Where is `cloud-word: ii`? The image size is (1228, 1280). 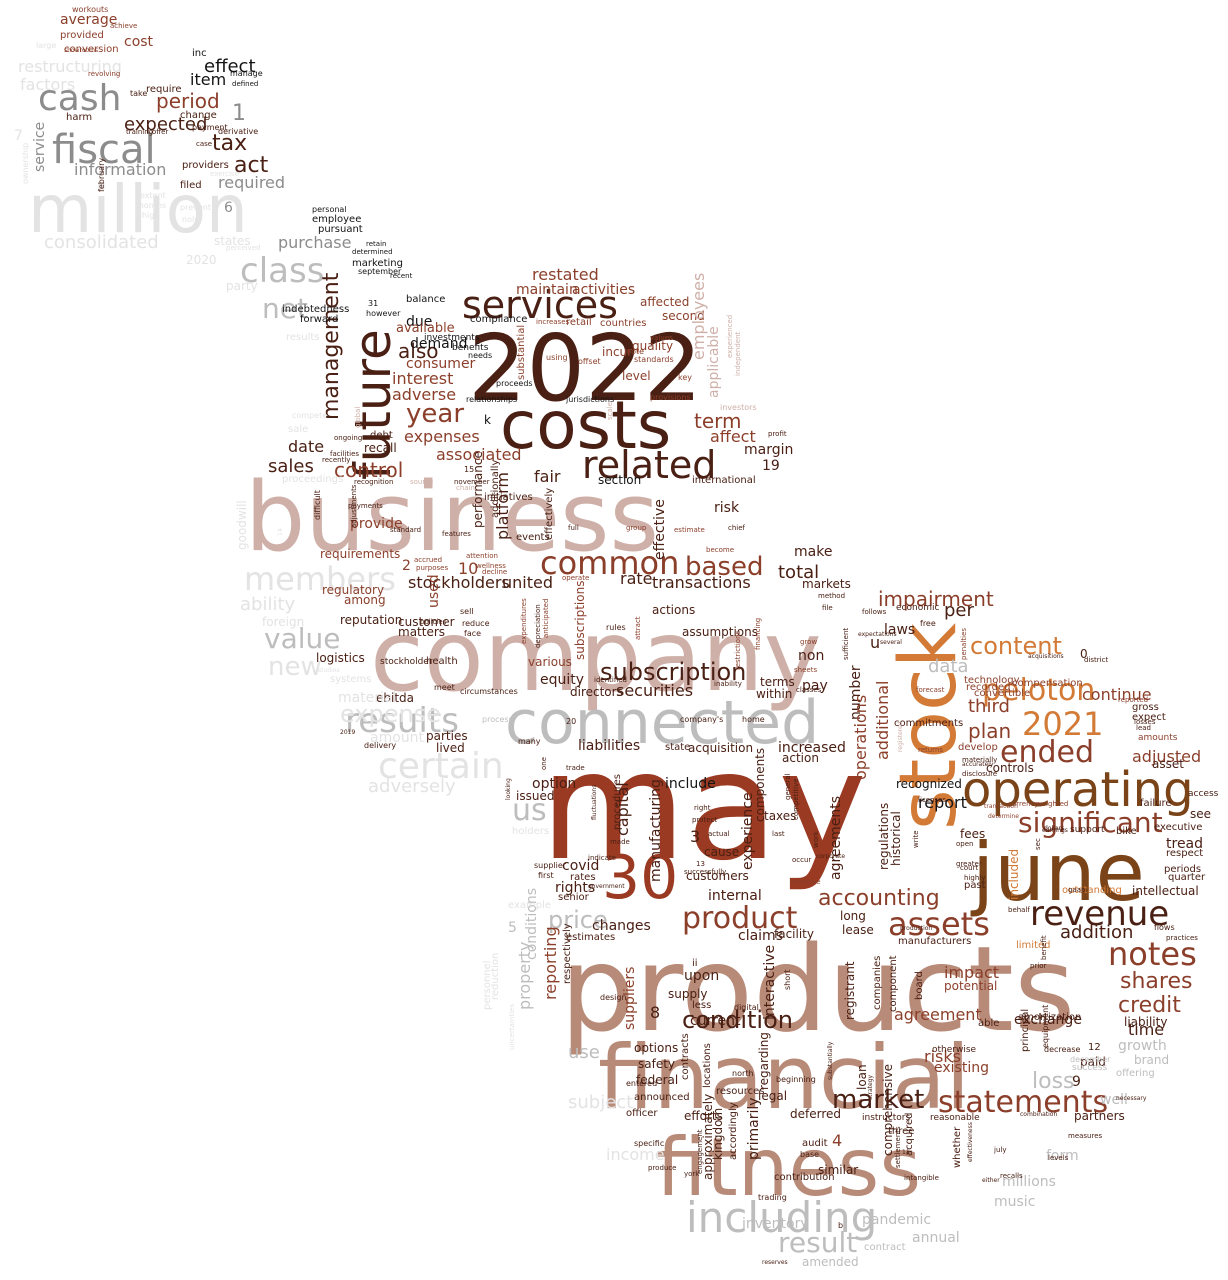 cloud-word: ii is located at coordinates (695, 963).